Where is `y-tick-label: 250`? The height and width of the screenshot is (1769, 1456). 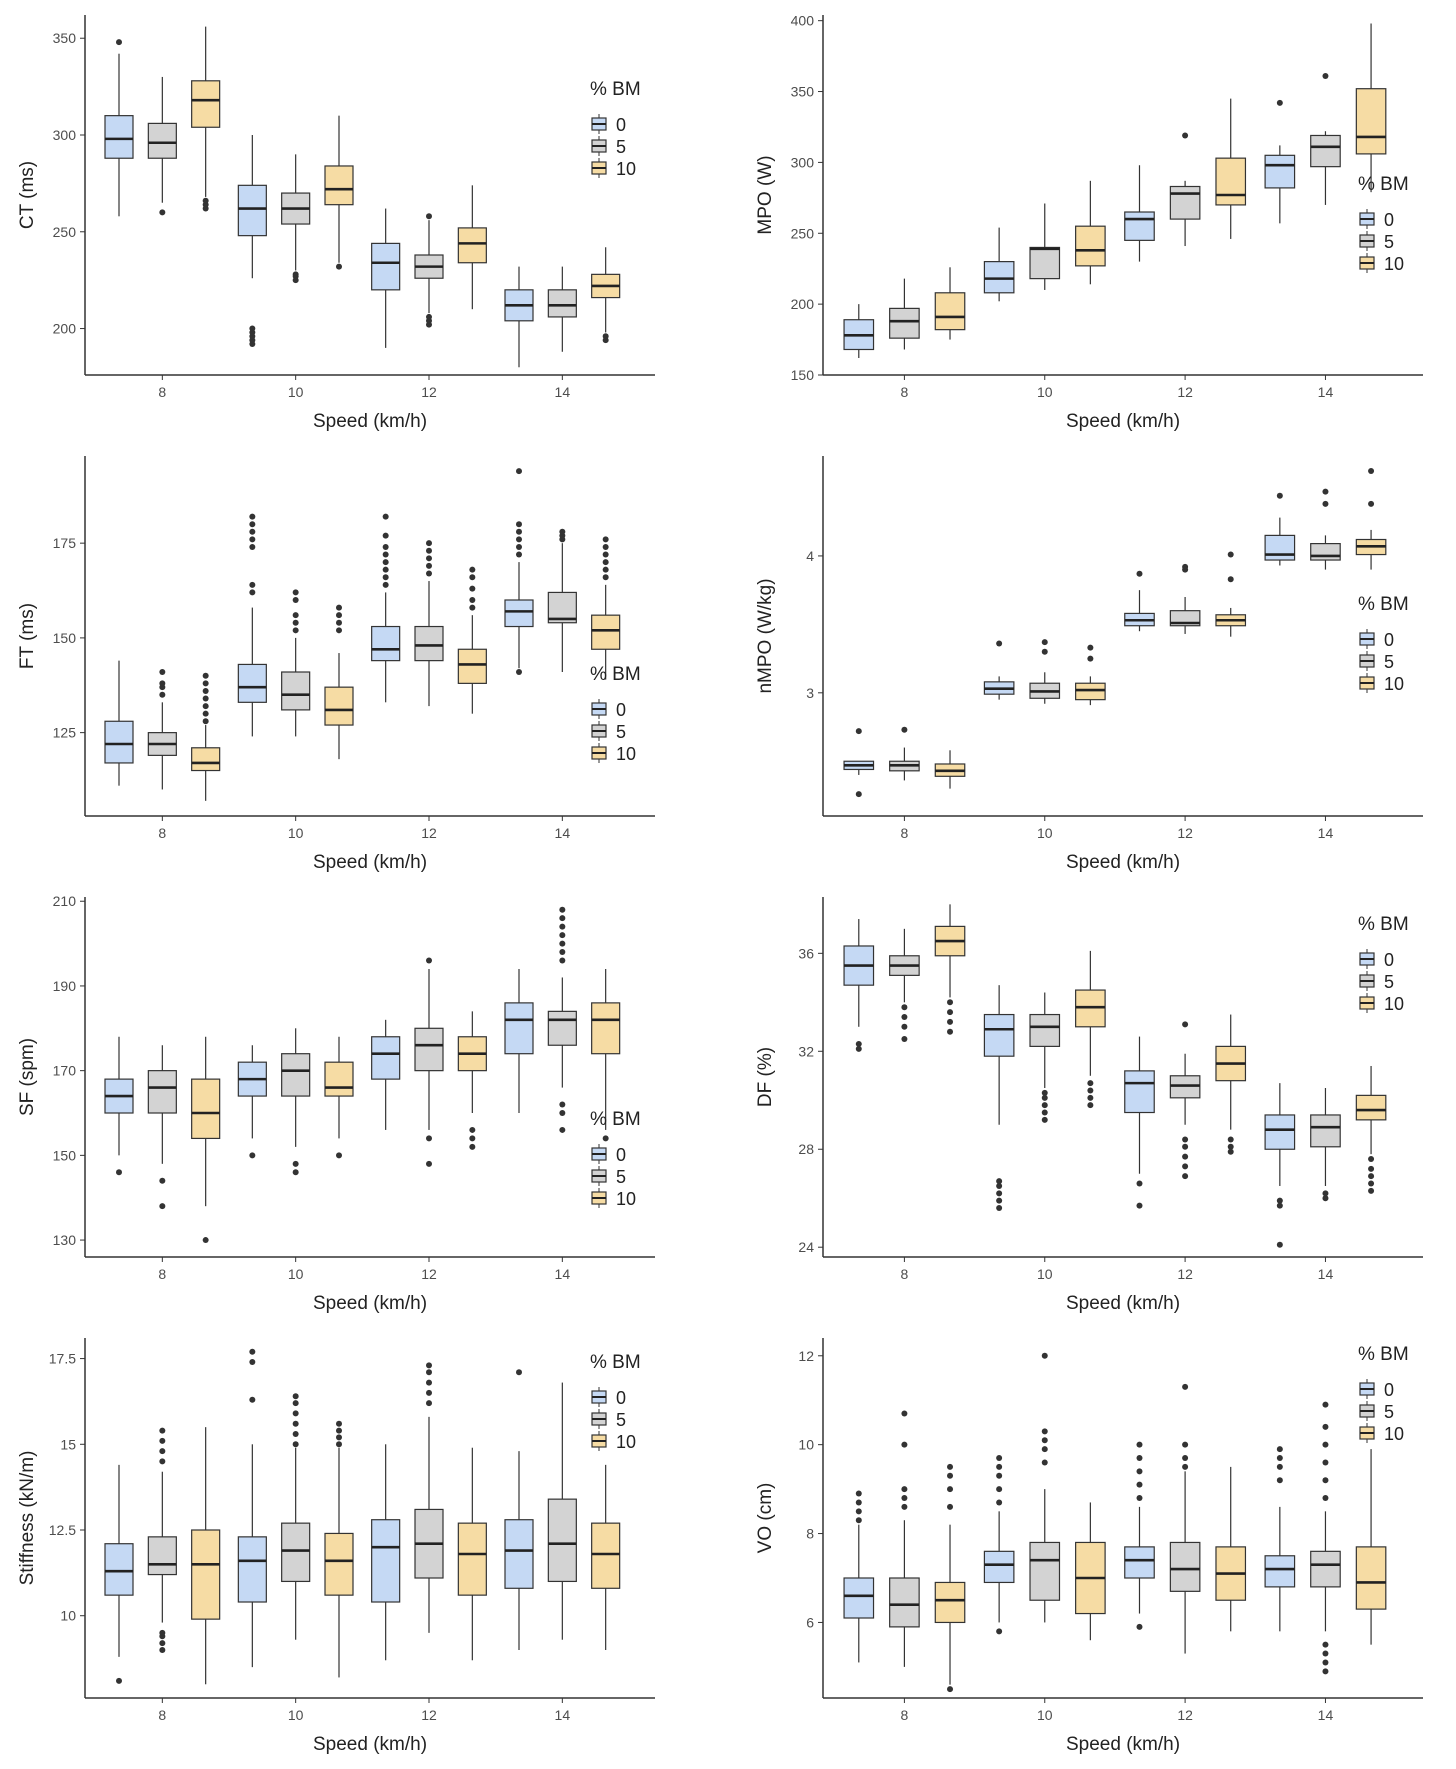 y-tick-label: 250 is located at coordinates (65, 232).